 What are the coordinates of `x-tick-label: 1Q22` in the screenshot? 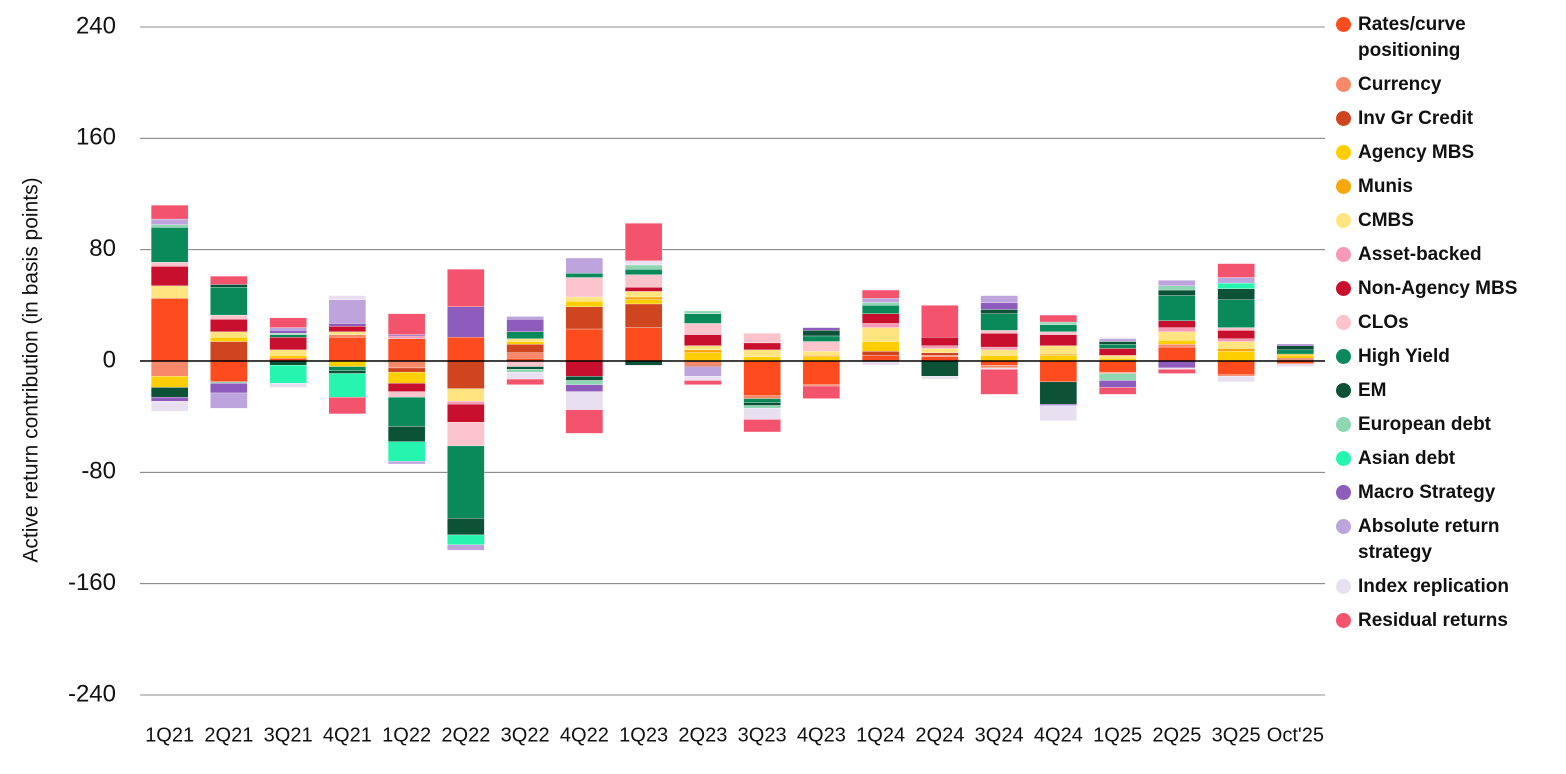 It's located at (406, 735).